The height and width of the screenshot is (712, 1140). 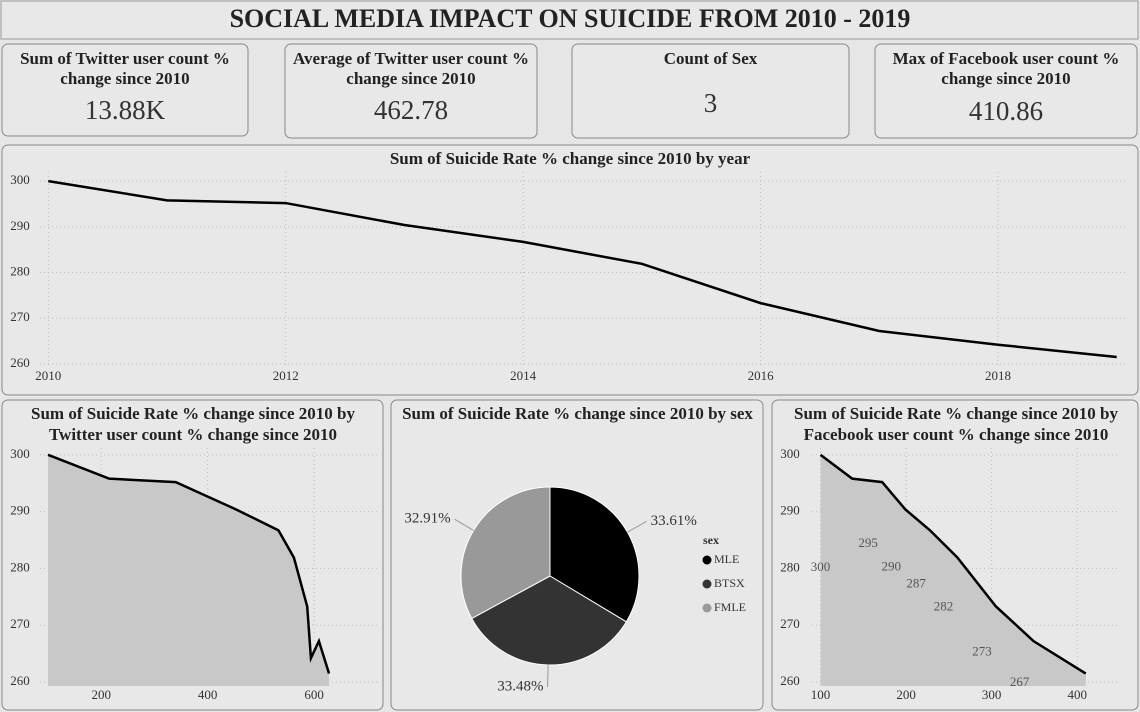 What do you see at coordinates (48, 375) in the screenshot?
I see `x-tick-label: 2010` at bounding box center [48, 375].